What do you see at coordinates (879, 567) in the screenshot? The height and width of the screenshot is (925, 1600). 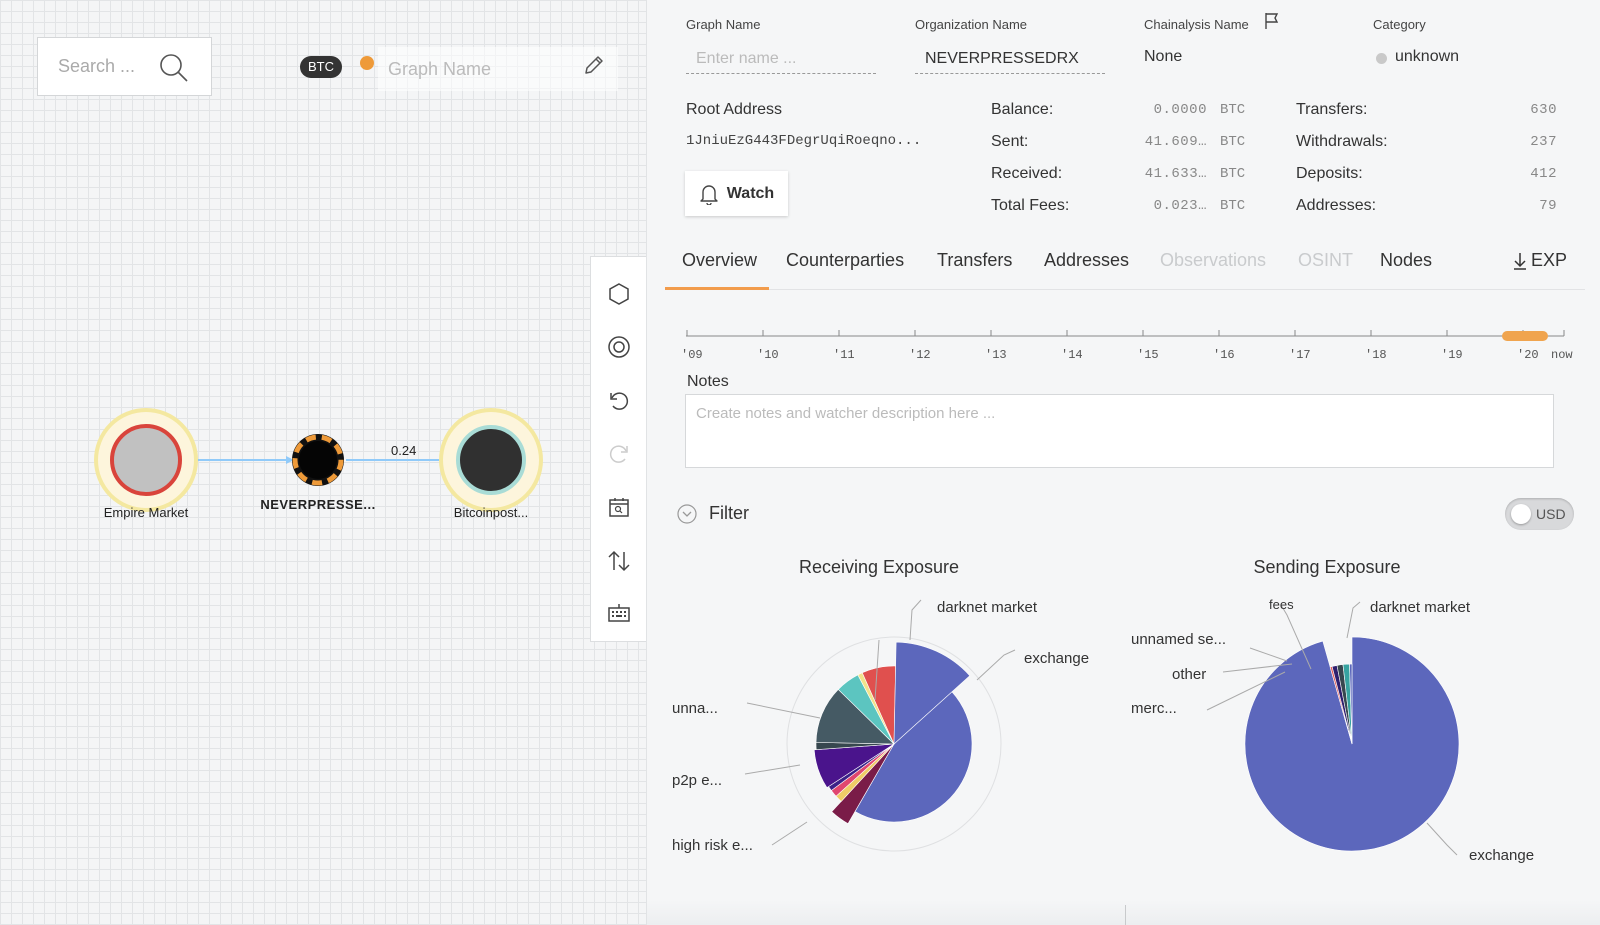 I see `receiving-exposure-title: Receiving Exposure` at bounding box center [879, 567].